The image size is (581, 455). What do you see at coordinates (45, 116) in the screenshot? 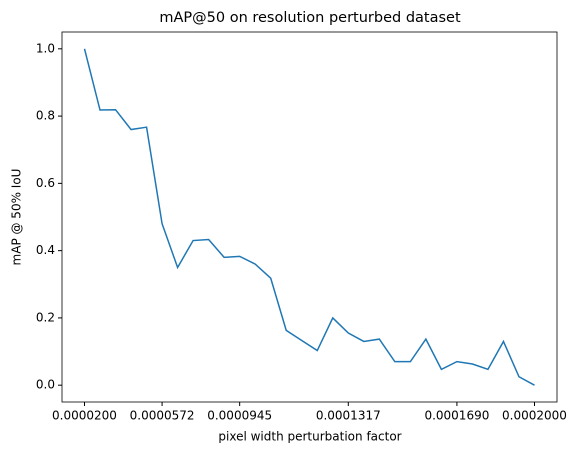
I see `y-tick-label: 0.8` at bounding box center [45, 116].